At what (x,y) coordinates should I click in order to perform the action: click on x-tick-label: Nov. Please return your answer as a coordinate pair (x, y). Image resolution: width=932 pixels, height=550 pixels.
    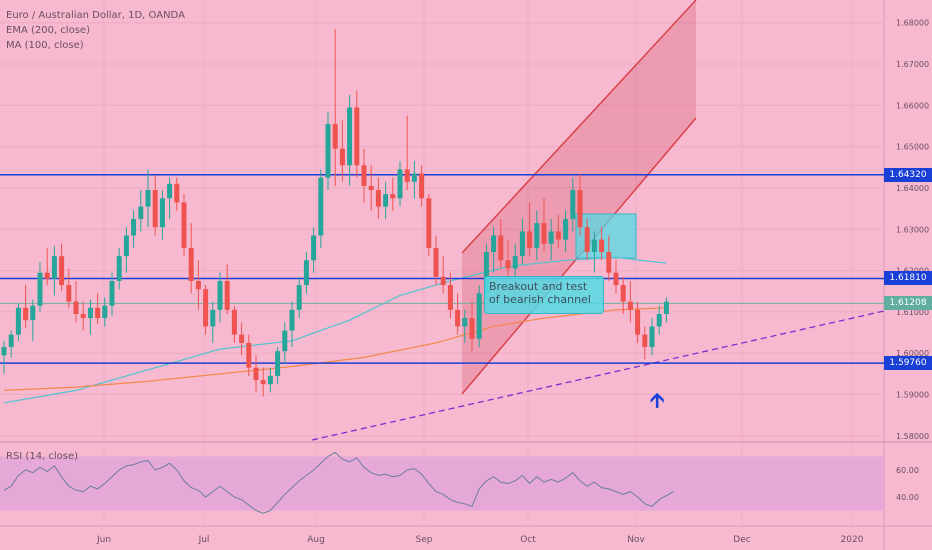
    Looking at the image, I should click on (636, 540).